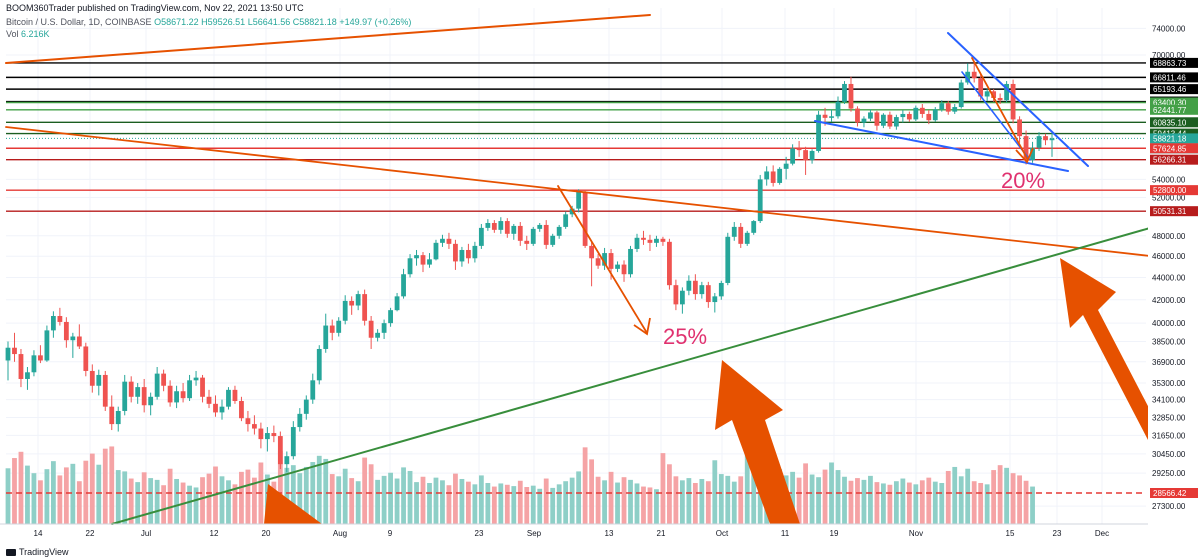 The image size is (1200, 560). Describe the element at coordinates (1170, 160) in the screenshot. I see `price-level-tag-label: 56266.31` at that location.